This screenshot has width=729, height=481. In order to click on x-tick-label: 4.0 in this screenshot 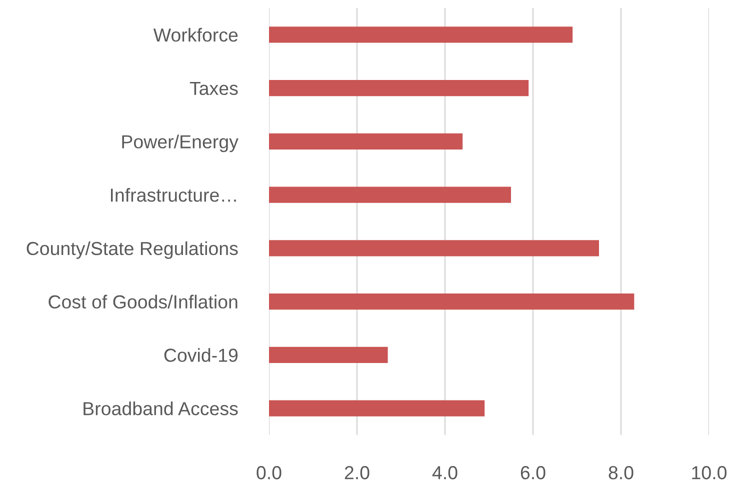, I will do `click(445, 473)`.